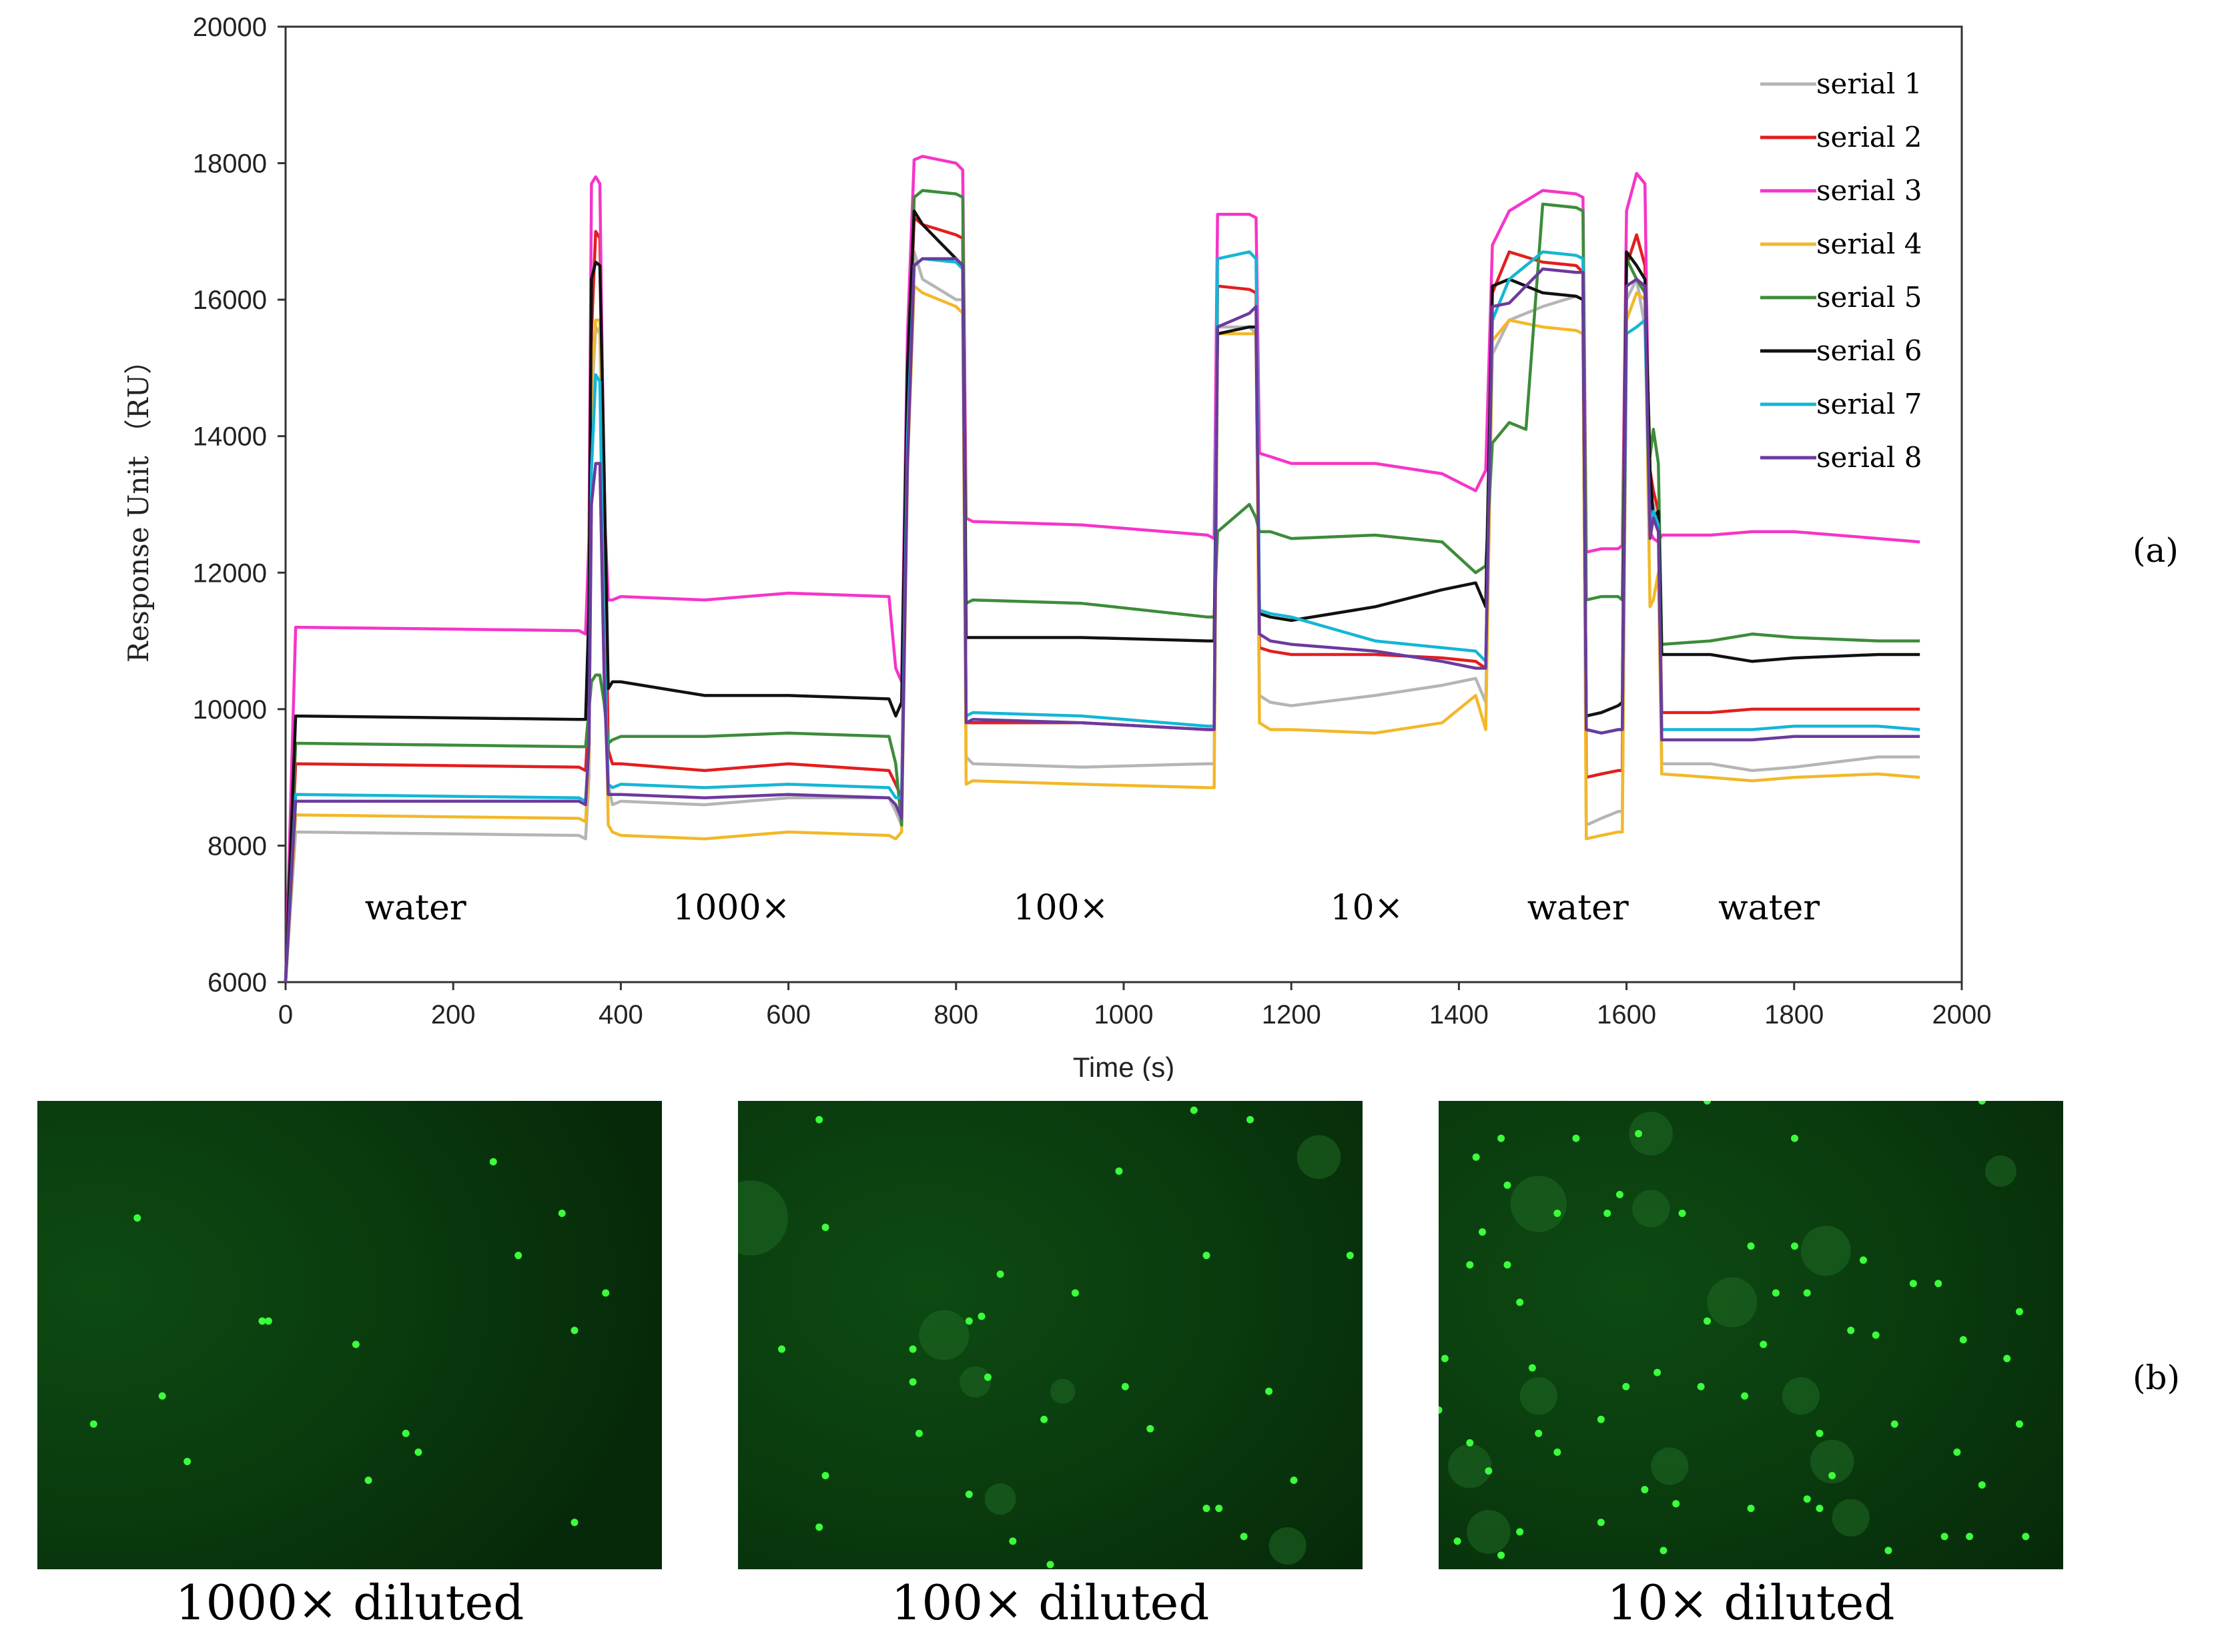 The width and height of the screenshot is (2226, 1652). I want to click on micrograph-10x, so click(1751, 1335).